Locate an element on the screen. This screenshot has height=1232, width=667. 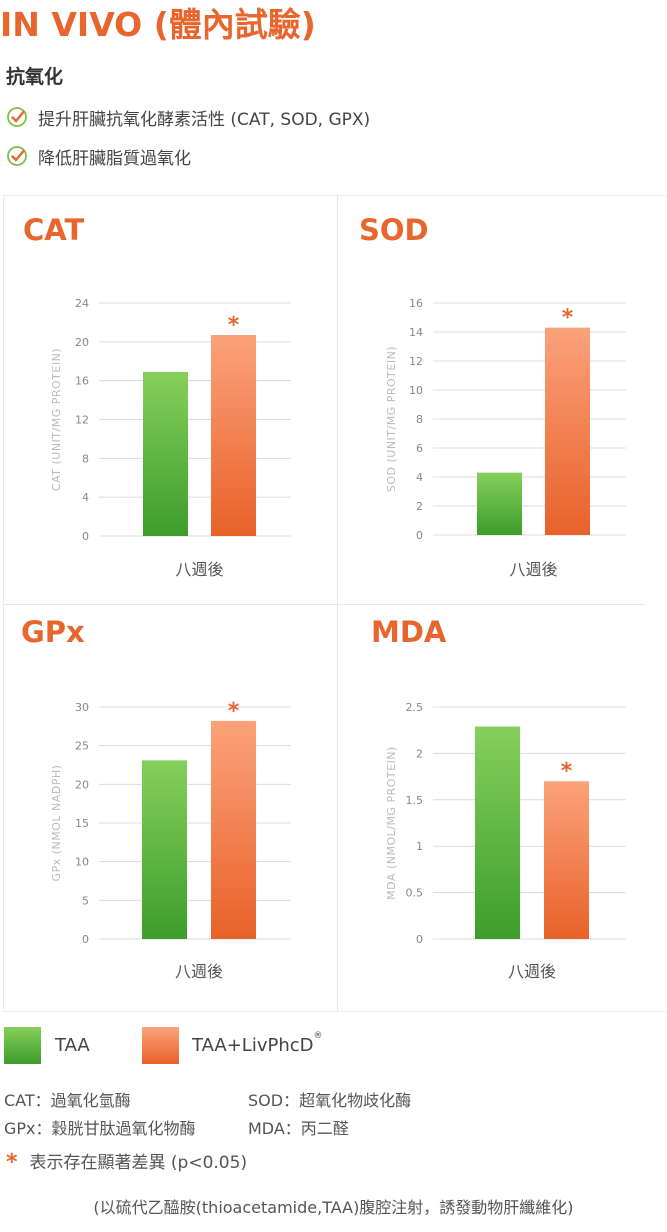
gpx-bar-taa-livphcd is located at coordinates (233, 829).